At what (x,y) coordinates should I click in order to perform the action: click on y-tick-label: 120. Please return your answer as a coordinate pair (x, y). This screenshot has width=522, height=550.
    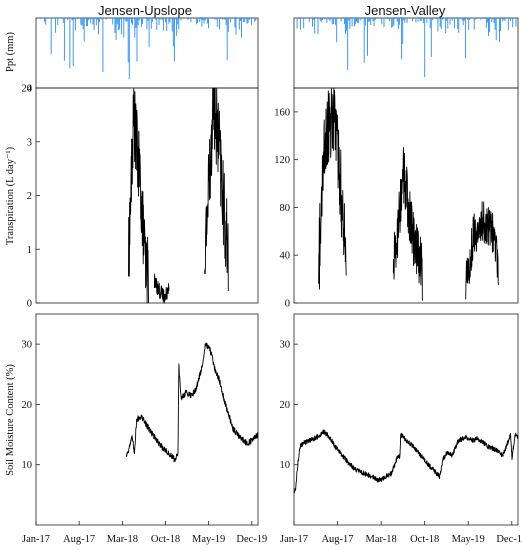
    Looking at the image, I should click on (282, 160).